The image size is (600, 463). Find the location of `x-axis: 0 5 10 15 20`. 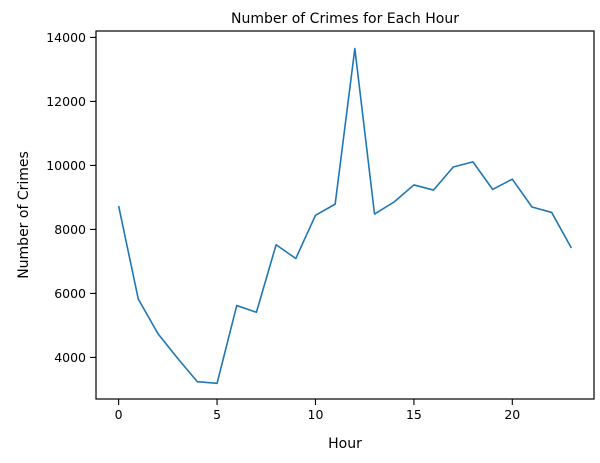

x-axis: 0 5 10 15 20 is located at coordinates (317, 410).